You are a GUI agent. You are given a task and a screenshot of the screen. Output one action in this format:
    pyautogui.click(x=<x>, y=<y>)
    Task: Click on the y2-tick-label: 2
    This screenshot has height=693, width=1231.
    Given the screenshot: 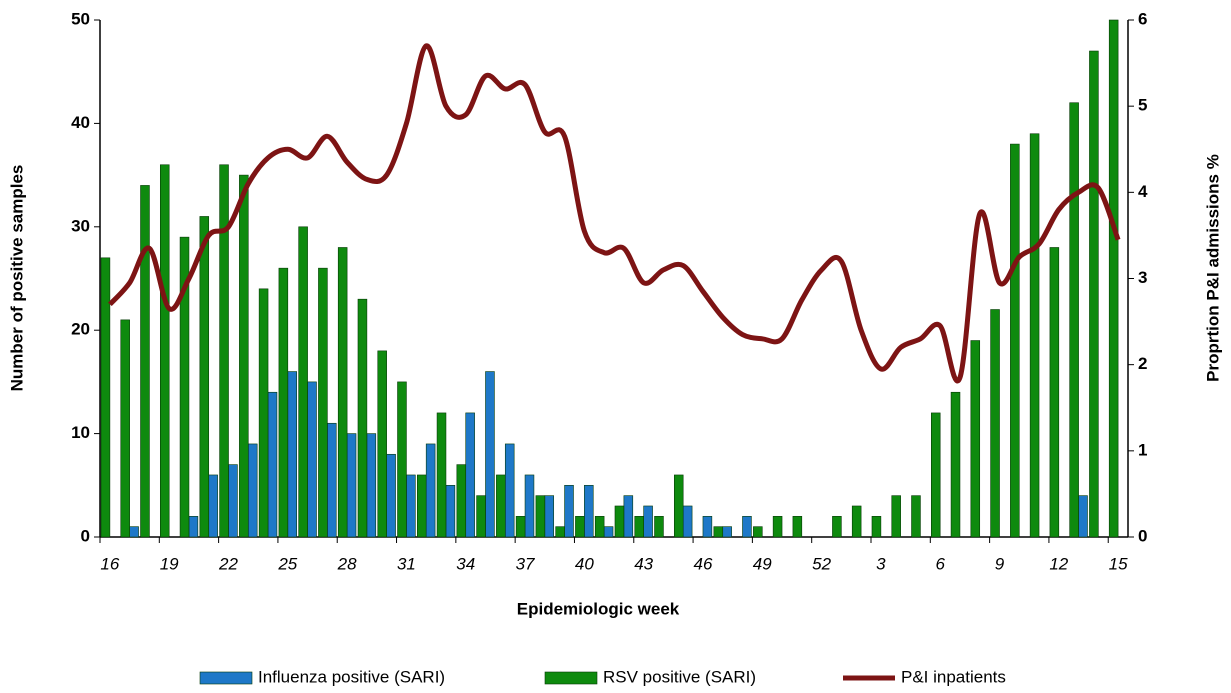 What is the action you would take?
    pyautogui.click(x=1142, y=363)
    